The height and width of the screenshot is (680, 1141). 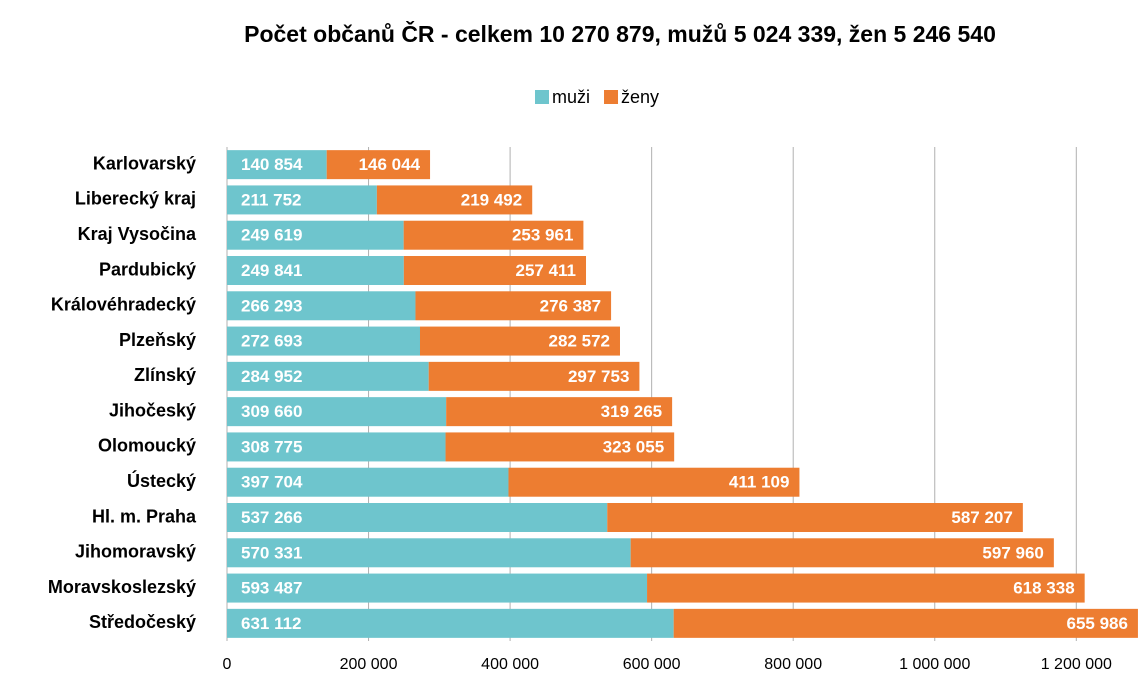 What do you see at coordinates (1043, 588) in the screenshot?
I see `value-label: 618 338` at bounding box center [1043, 588].